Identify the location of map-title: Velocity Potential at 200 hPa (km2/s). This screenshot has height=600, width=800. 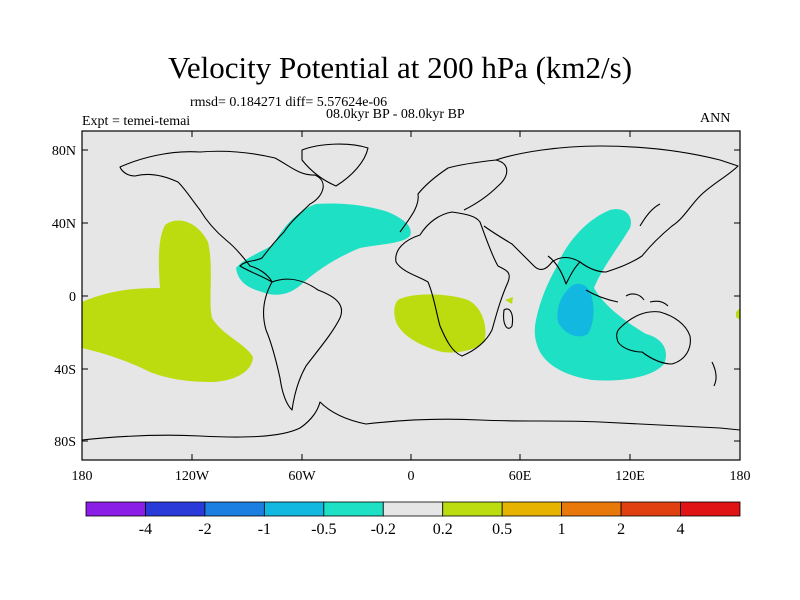
(400, 67).